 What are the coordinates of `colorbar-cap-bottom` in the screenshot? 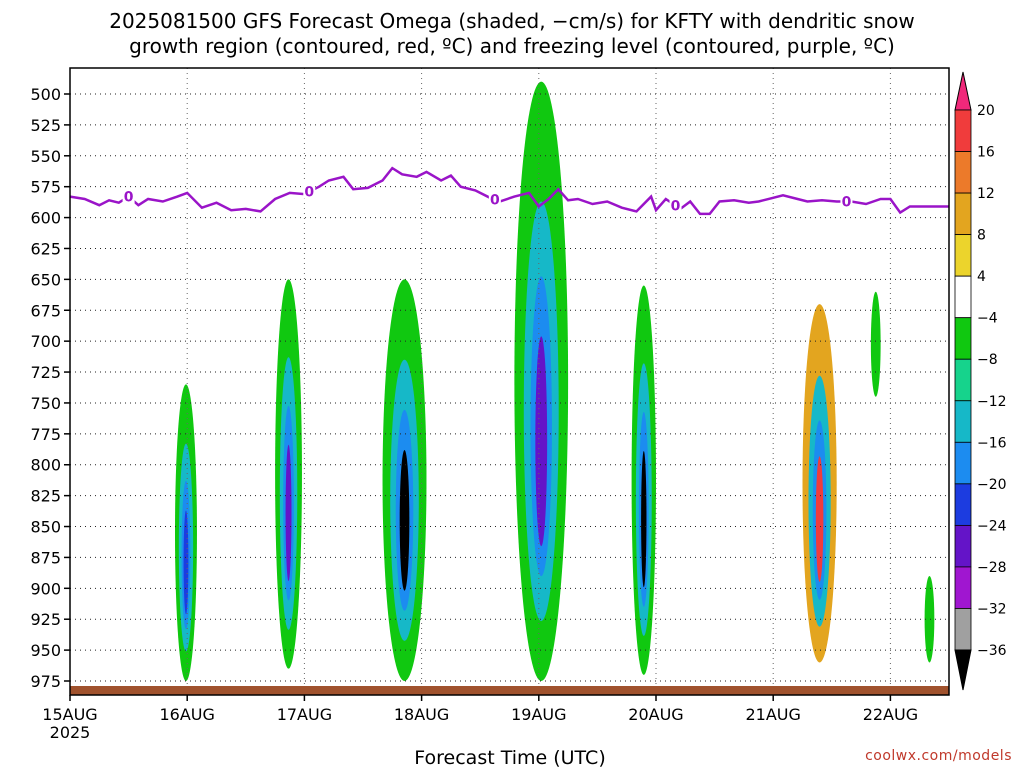 It's located at (963, 670).